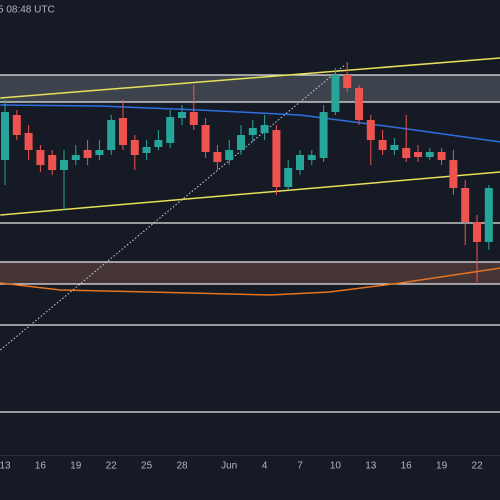 The image size is (500, 500). I want to click on x-tick-label: 25, so click(147, 466).